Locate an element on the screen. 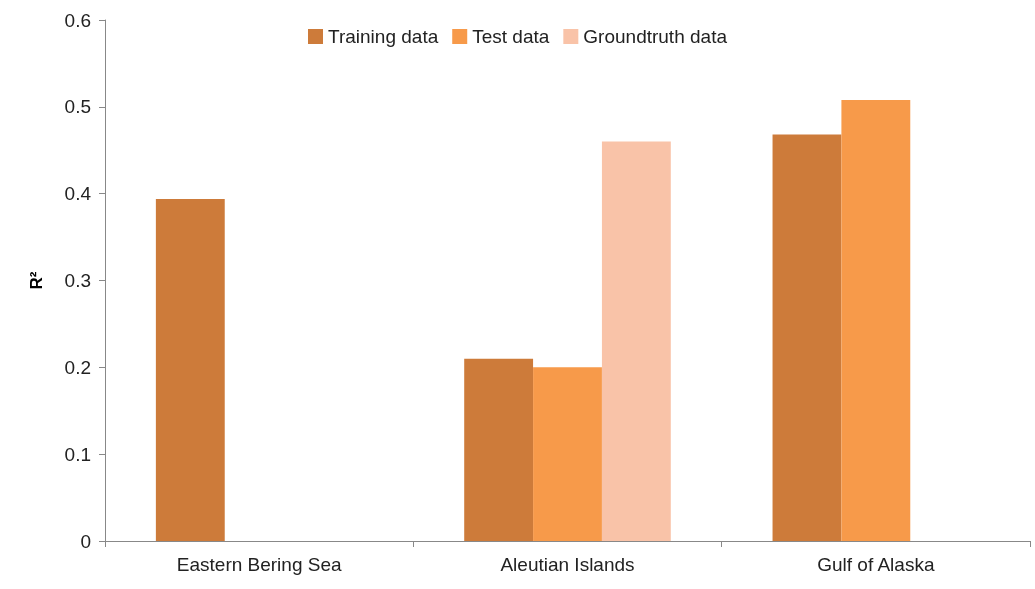 The height and width of the screenshot is (589, 1035). y-tick-label: 0.1 is located at coordinates (77, 454).